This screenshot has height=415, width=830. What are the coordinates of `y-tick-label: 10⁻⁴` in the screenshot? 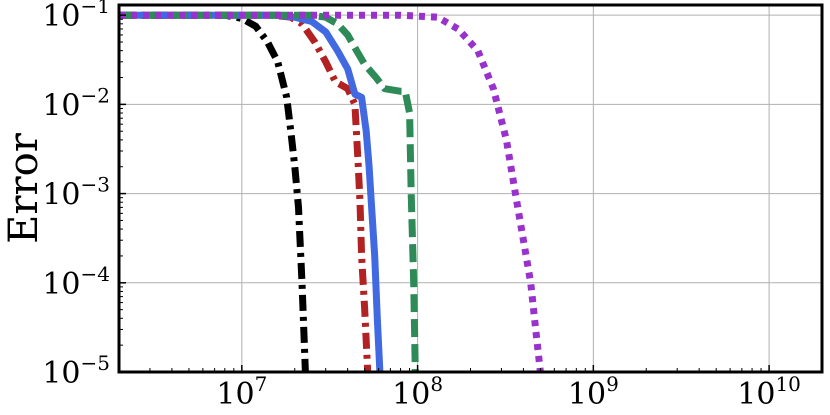 It's located at (76, 282).